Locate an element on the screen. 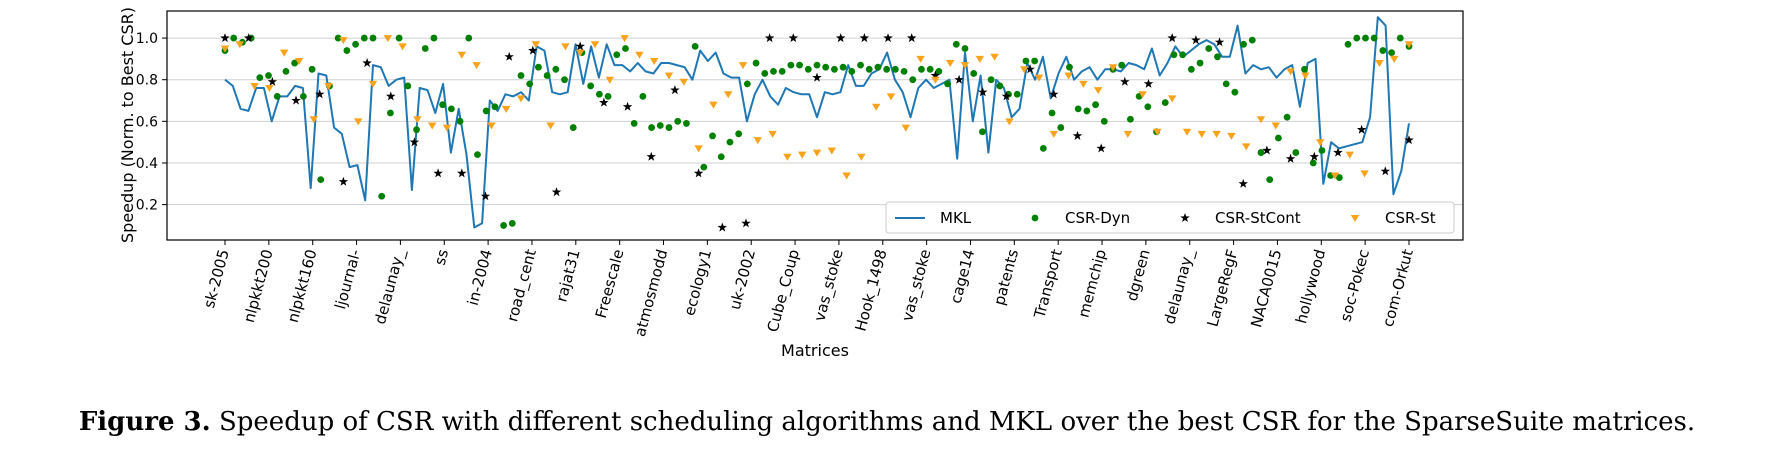 The height and width of the screenshot is (459, 1774). x-tick-label: ecology1 is located at coordinates (697, 282).